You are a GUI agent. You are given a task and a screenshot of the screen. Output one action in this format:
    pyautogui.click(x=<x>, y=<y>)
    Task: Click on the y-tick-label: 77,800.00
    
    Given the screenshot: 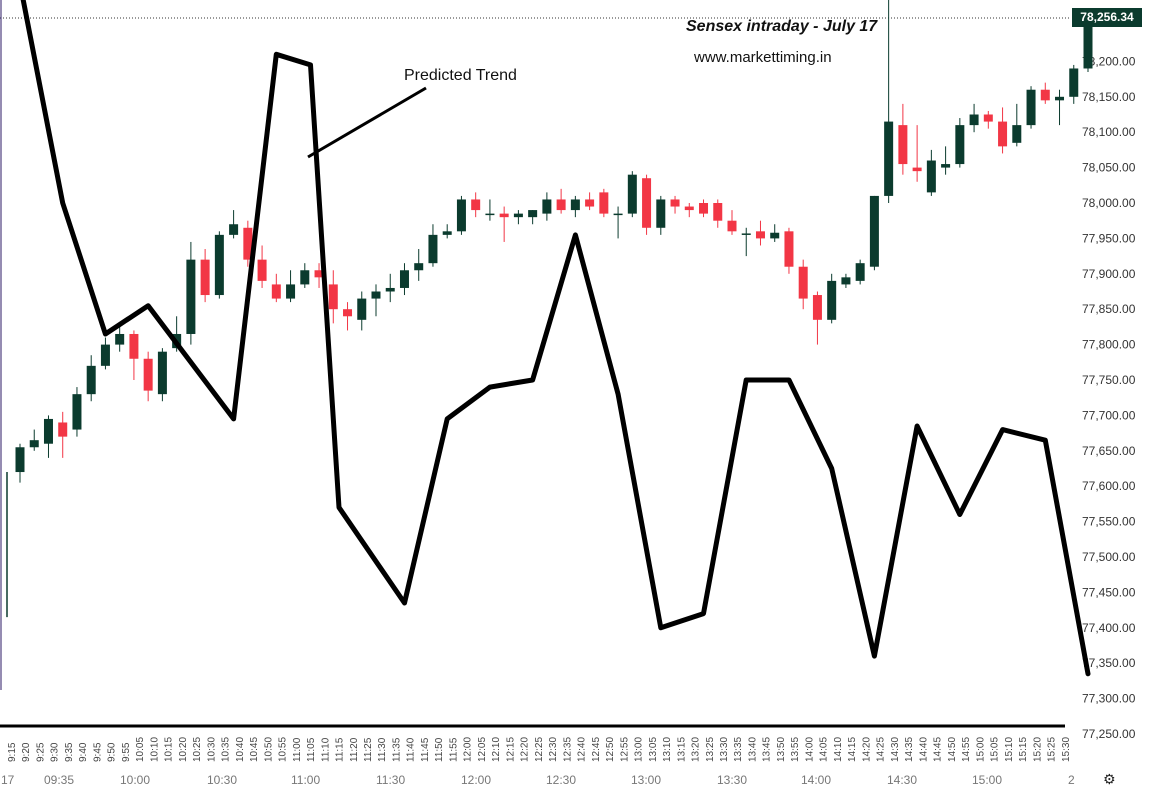 What is the action you would take?
    pyautogui.click(x=1109, y=345)
    